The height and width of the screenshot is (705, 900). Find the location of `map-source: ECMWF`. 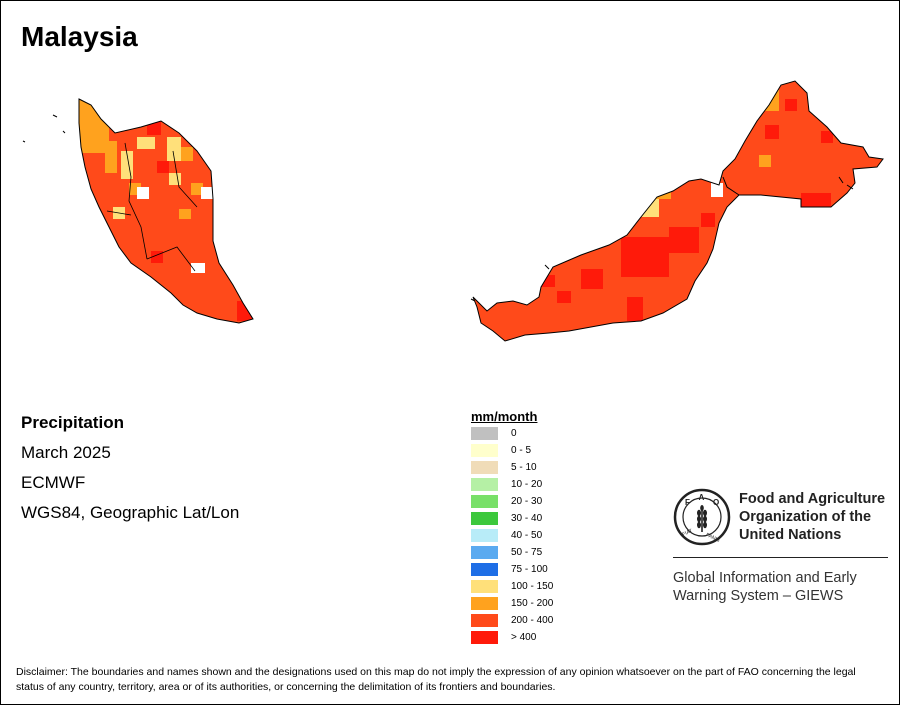

map-source: ECMWF is located at coordinates (53, 482).